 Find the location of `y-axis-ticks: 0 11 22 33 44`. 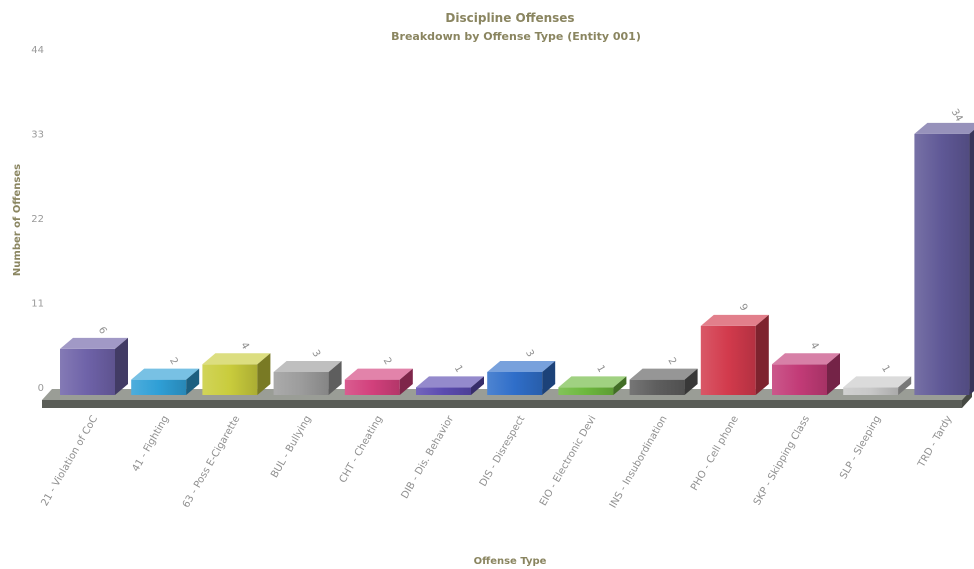

y-axis-ticks: 0 11 22 33 44 is located at coordinates (37, 219).